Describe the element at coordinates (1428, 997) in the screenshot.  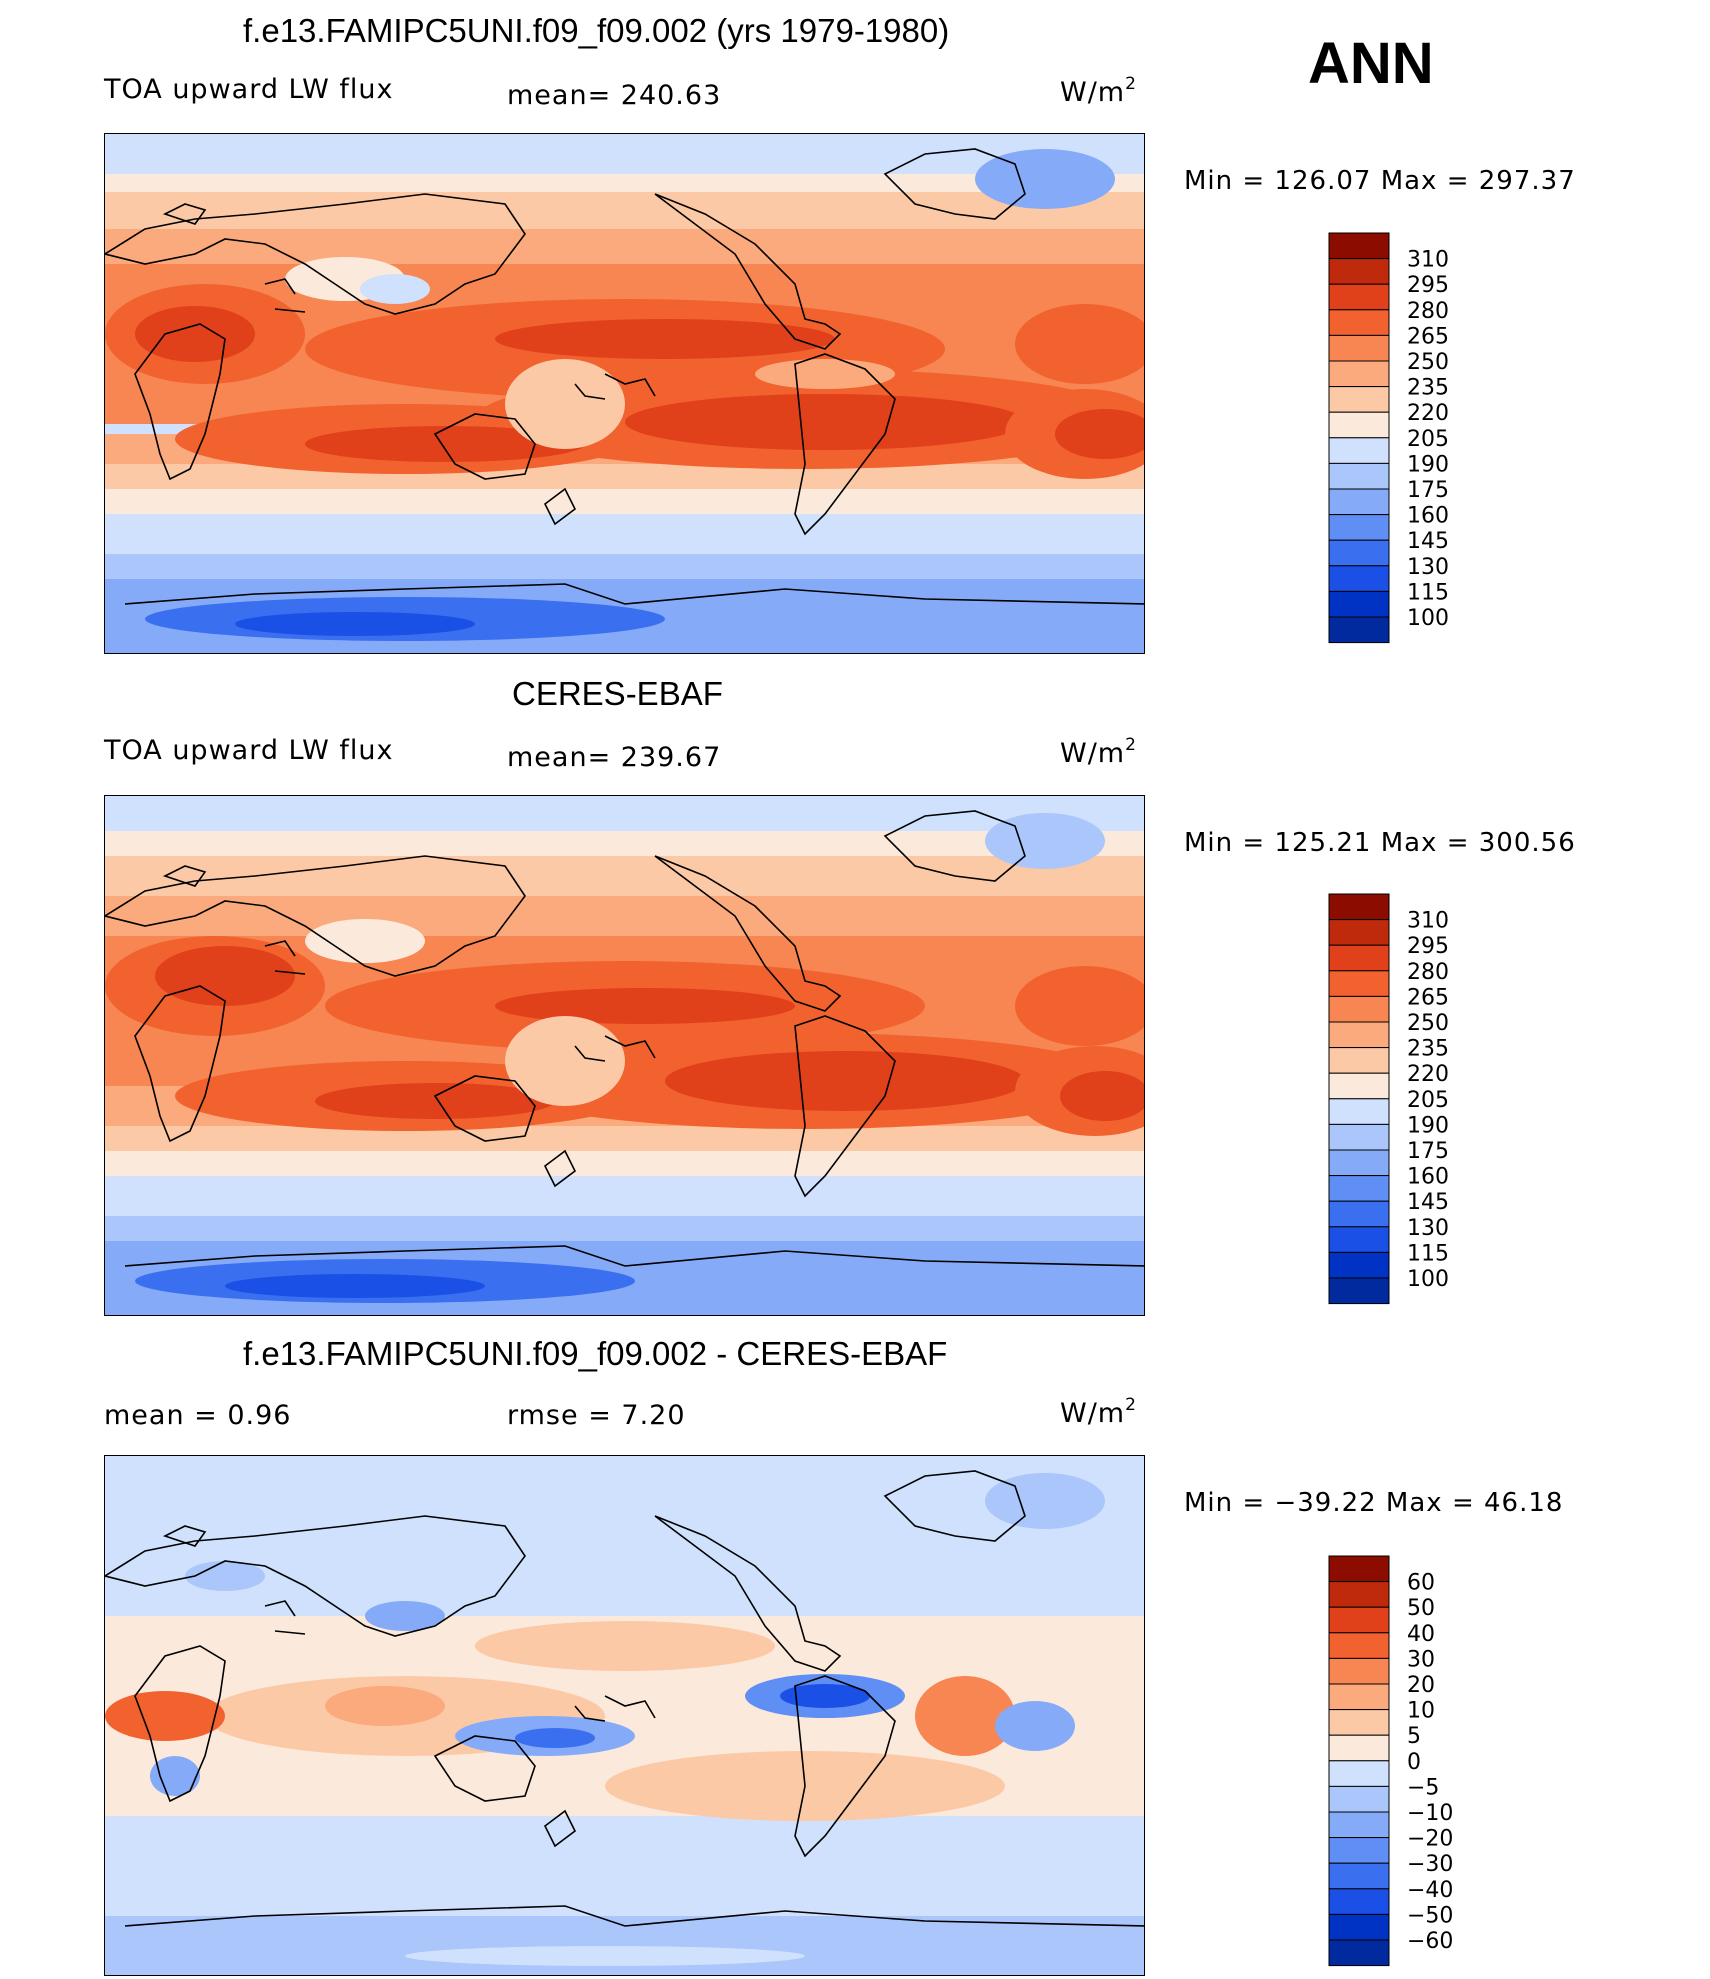
I see `panel2-colorbar-tick-label: 265` at that location.